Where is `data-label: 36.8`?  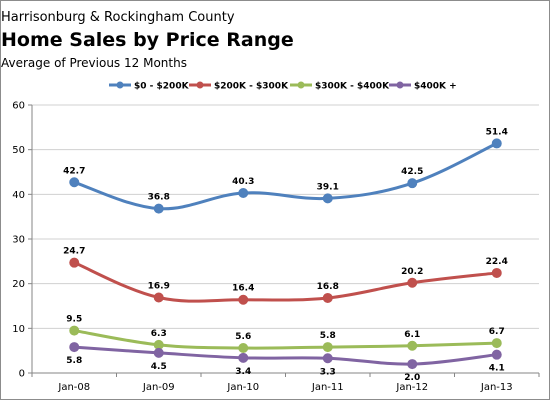
data-label: 36.8 is located at coordinates (159, 198).